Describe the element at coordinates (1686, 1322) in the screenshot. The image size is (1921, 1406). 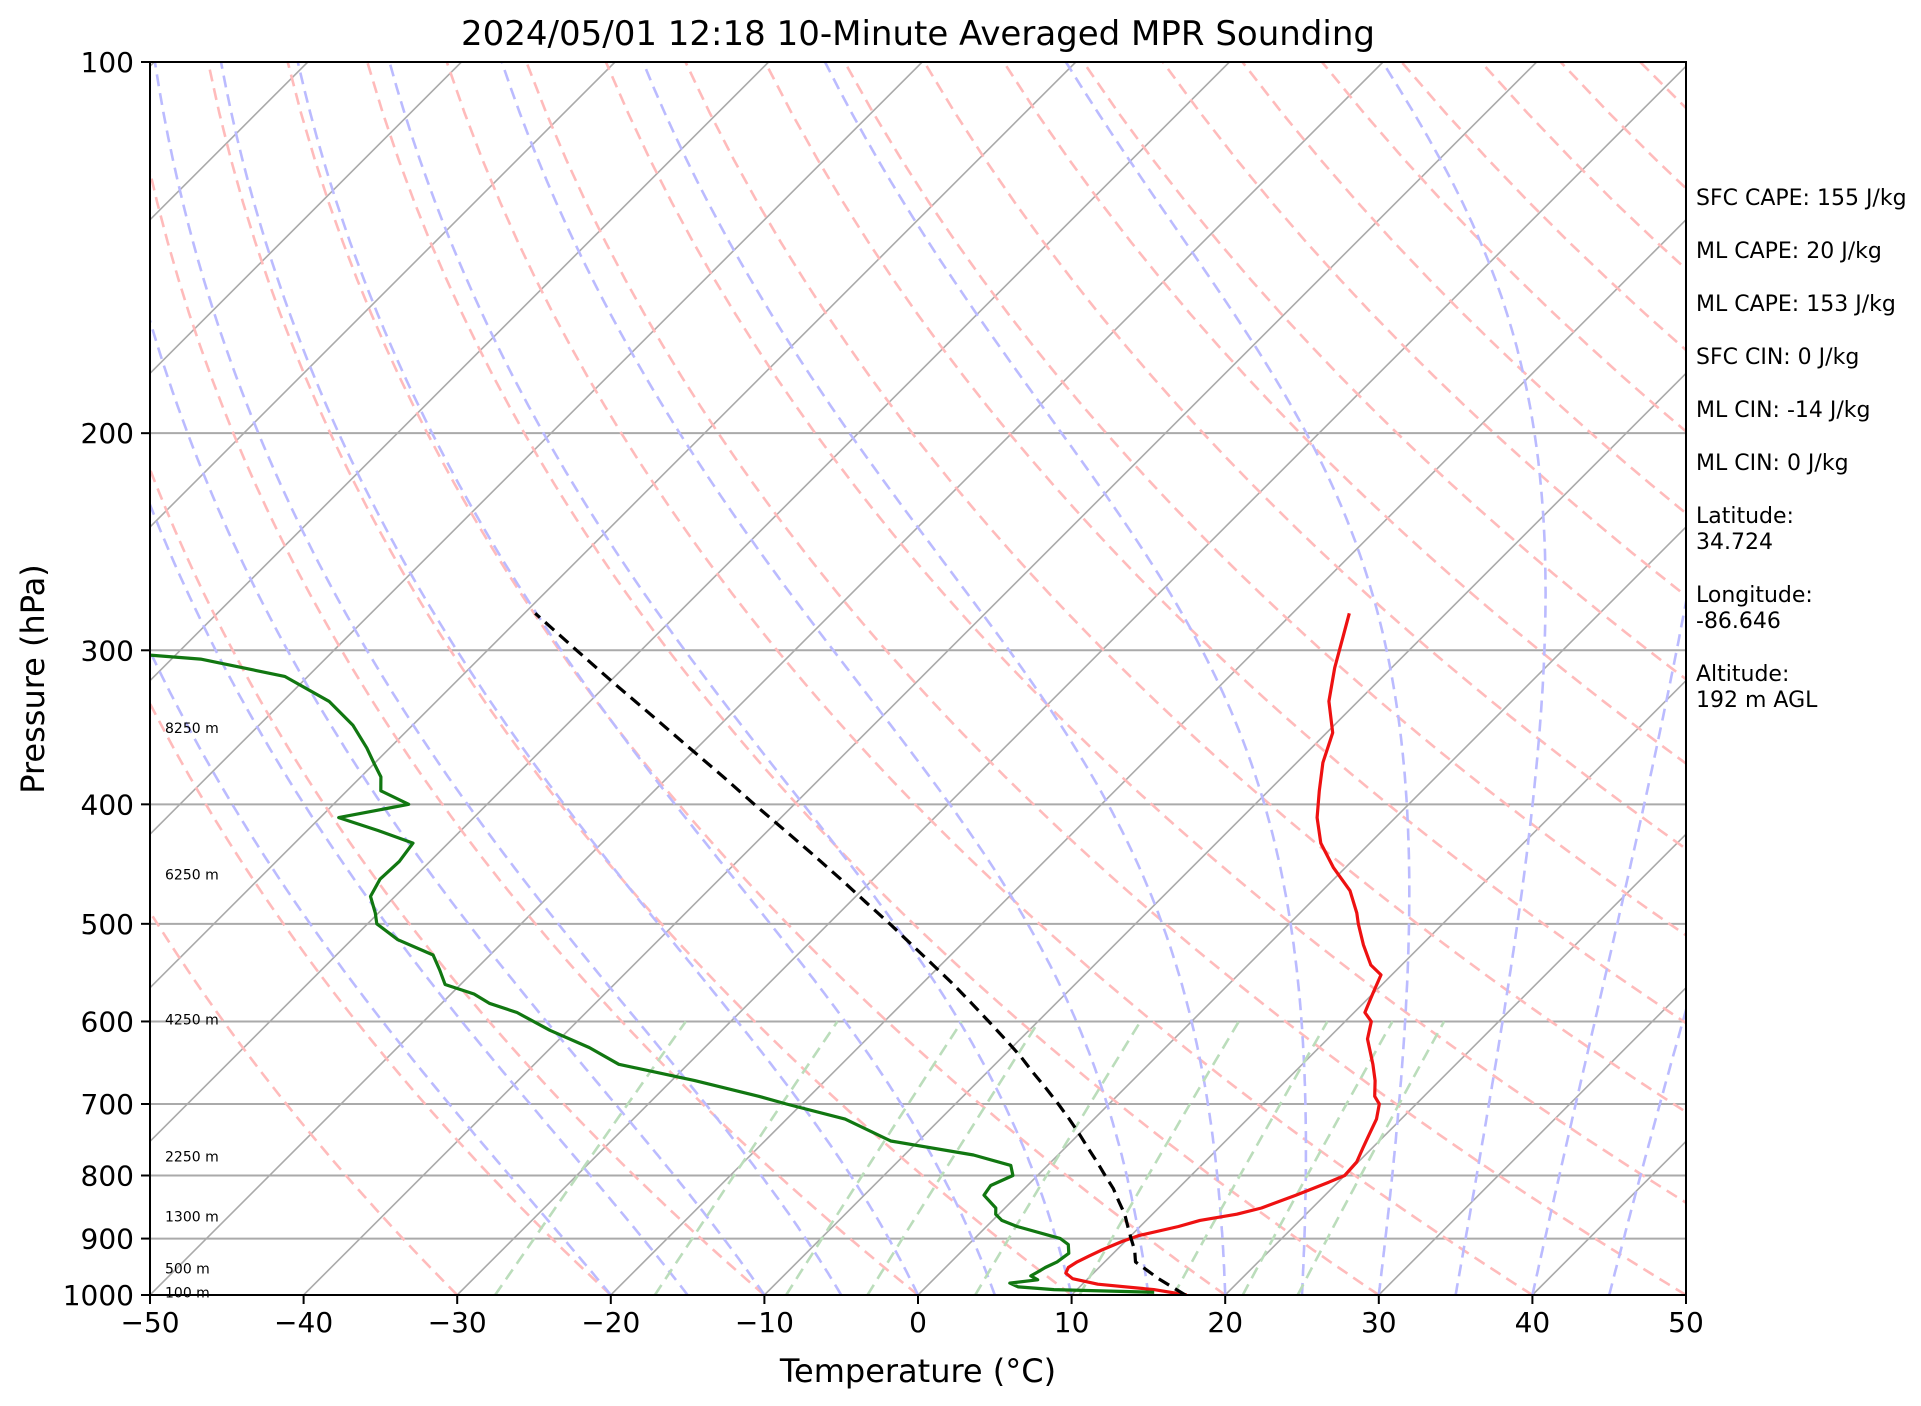
I see `x-tick-label: 50` at that location.